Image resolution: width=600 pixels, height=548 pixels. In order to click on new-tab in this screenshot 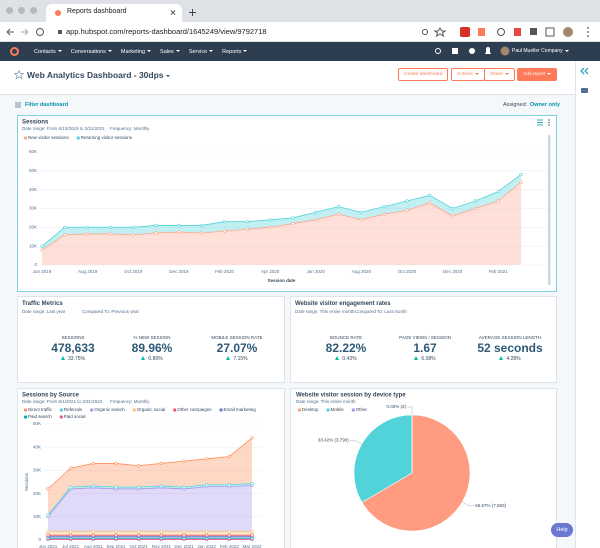, I will do `click(192, 12)`.